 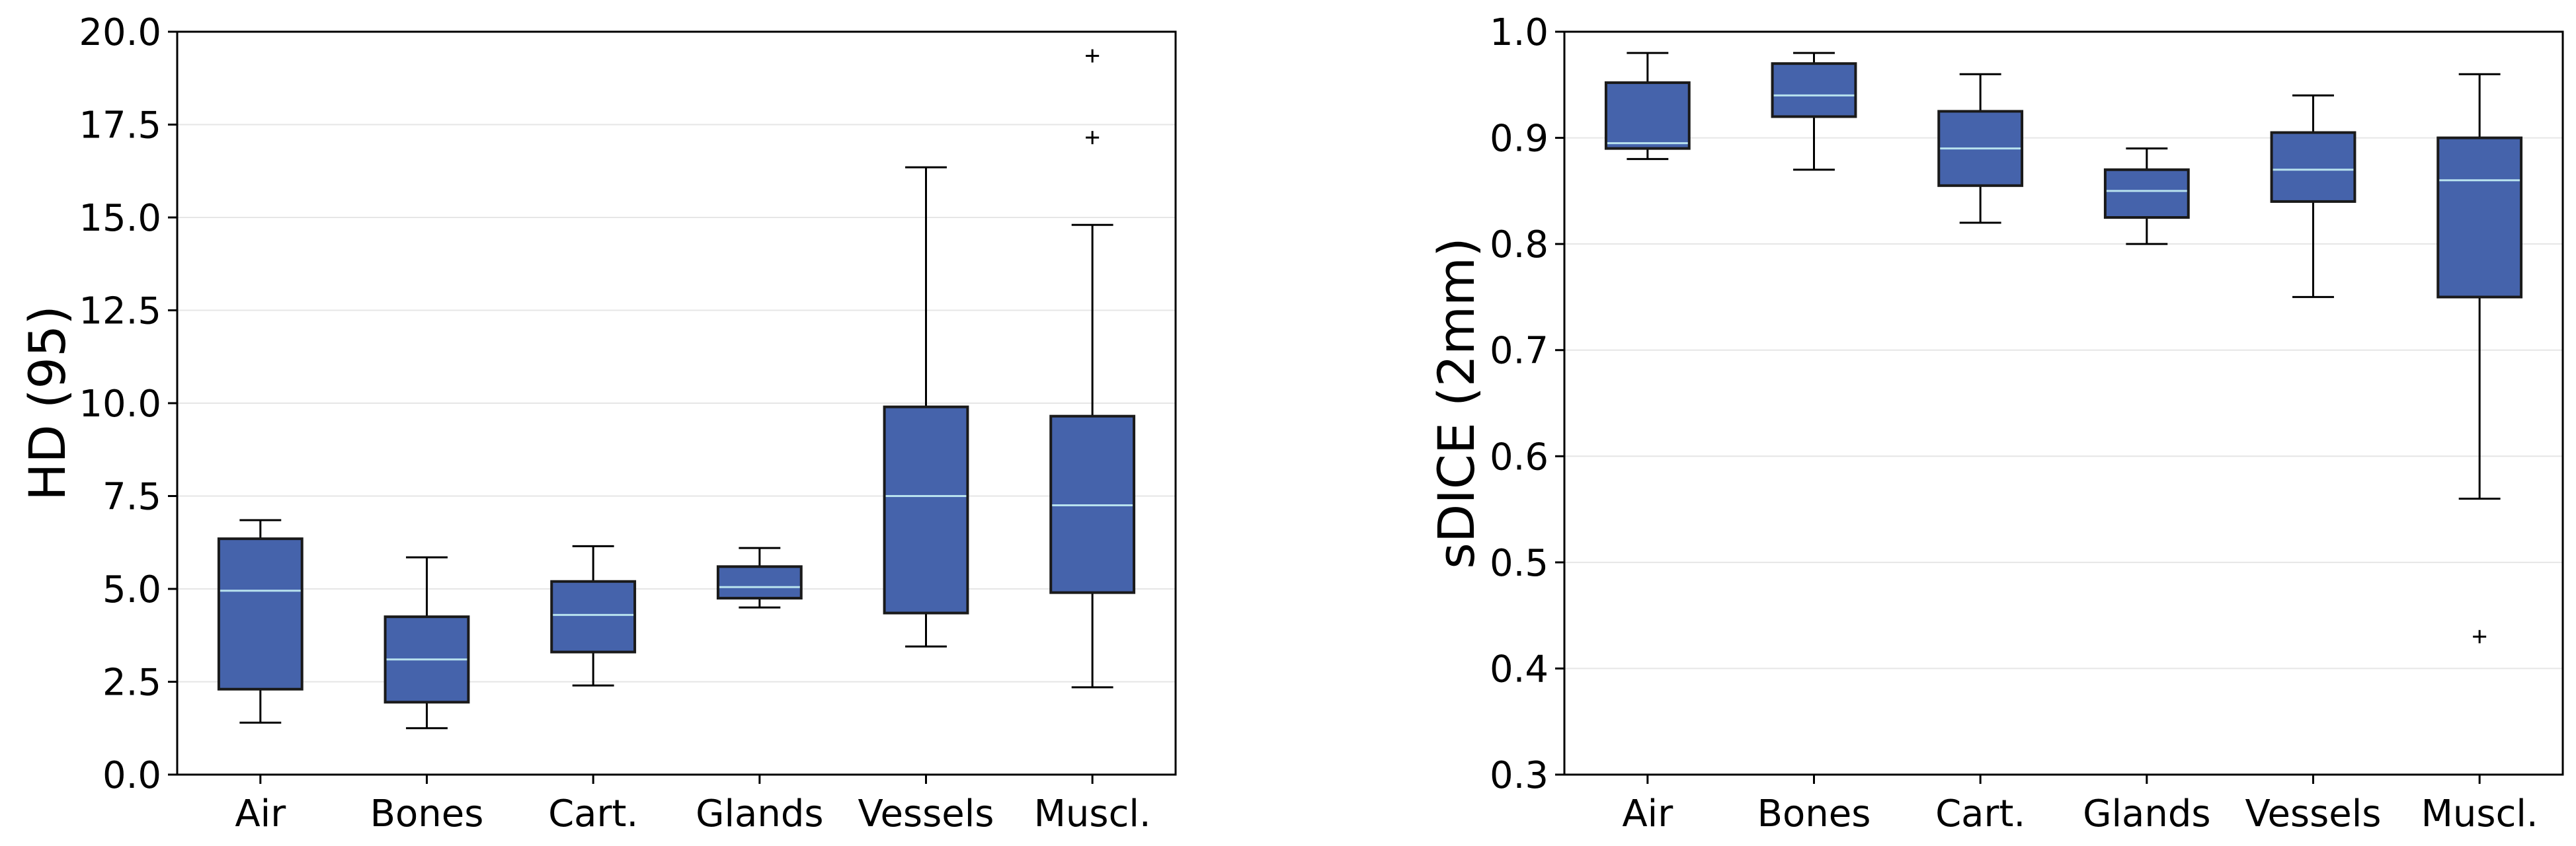 I want to click on y-tick-label: 0.5, so click(x=1519, y=563).